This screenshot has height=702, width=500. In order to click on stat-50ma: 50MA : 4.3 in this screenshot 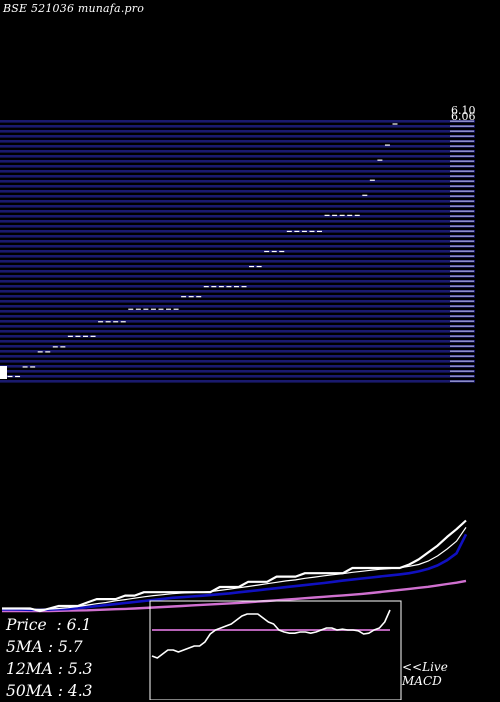, I will do `click(76, 691)`.